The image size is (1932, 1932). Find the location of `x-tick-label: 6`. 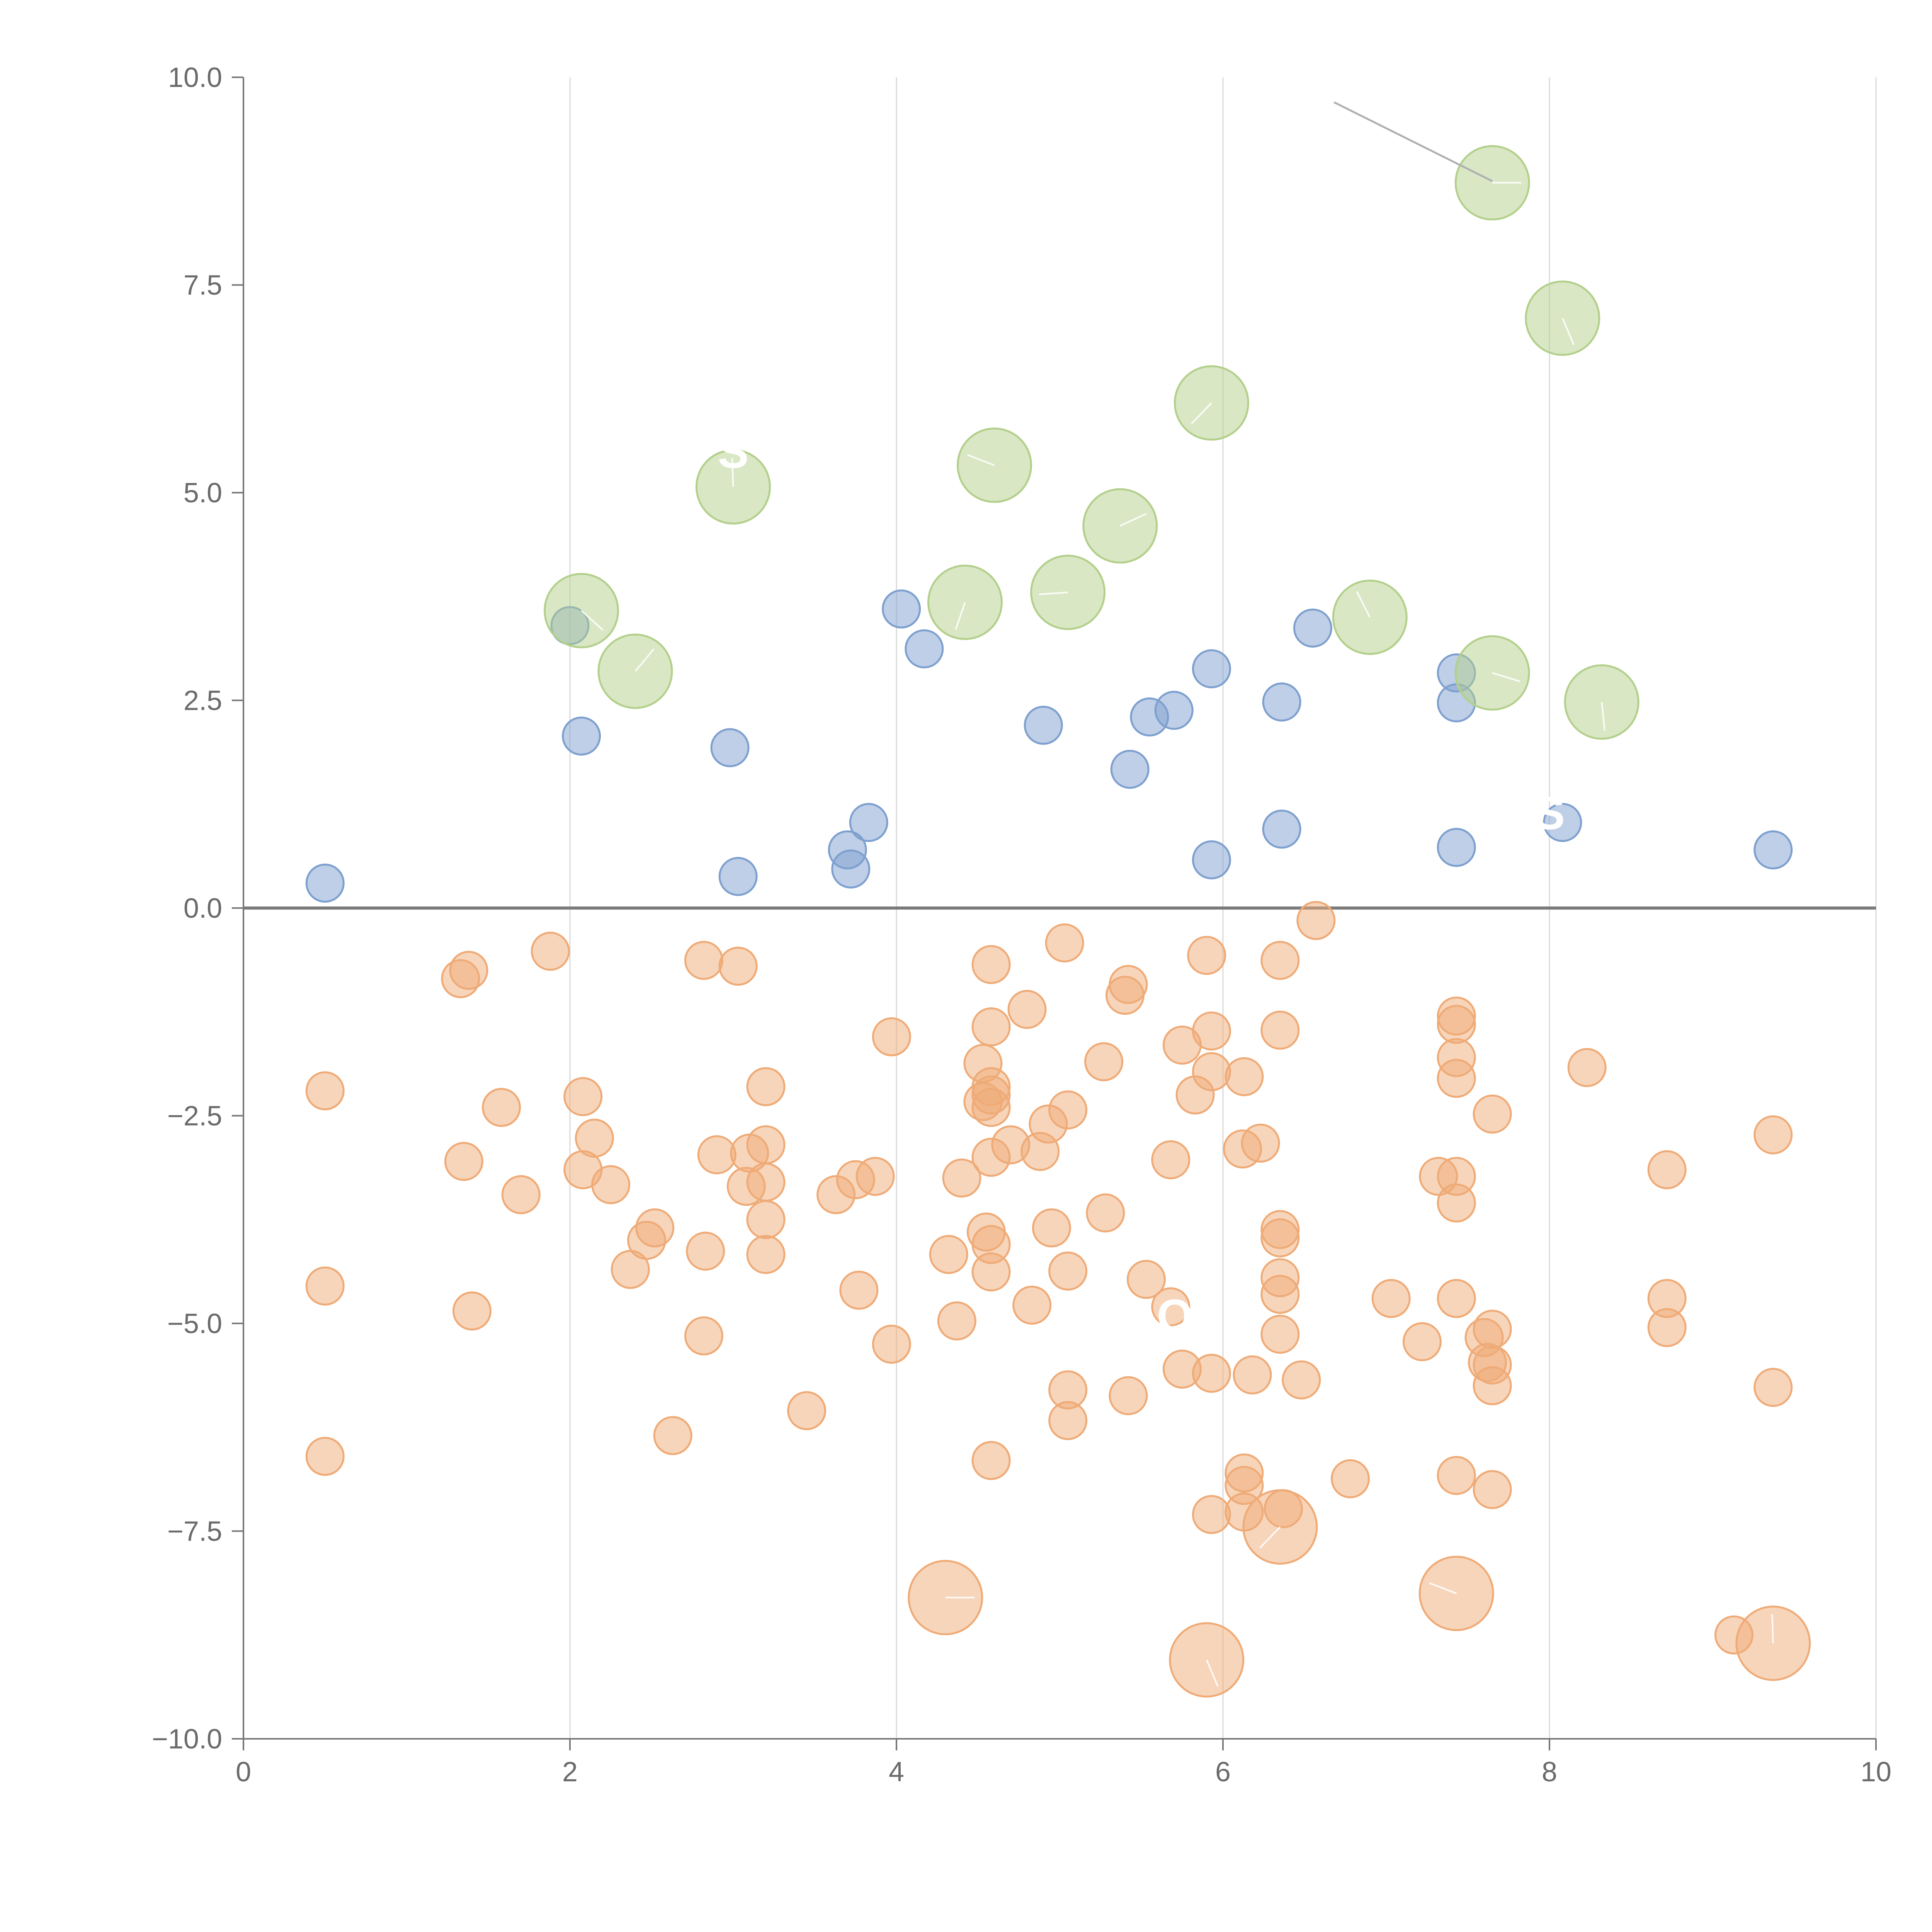

x-tick-label: 6 is located at coordinates (1223, 1772).